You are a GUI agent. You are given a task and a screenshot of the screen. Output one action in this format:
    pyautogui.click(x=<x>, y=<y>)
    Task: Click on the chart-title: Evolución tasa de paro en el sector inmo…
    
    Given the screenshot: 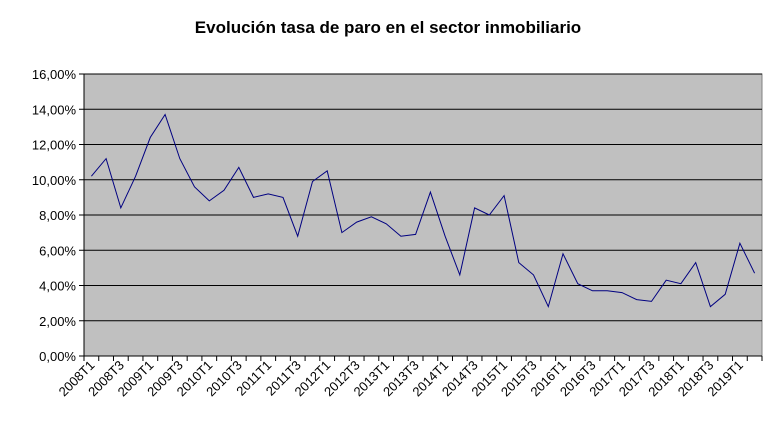 What is the action you would take?
    pyautogui.click(x=388, y=27)
    